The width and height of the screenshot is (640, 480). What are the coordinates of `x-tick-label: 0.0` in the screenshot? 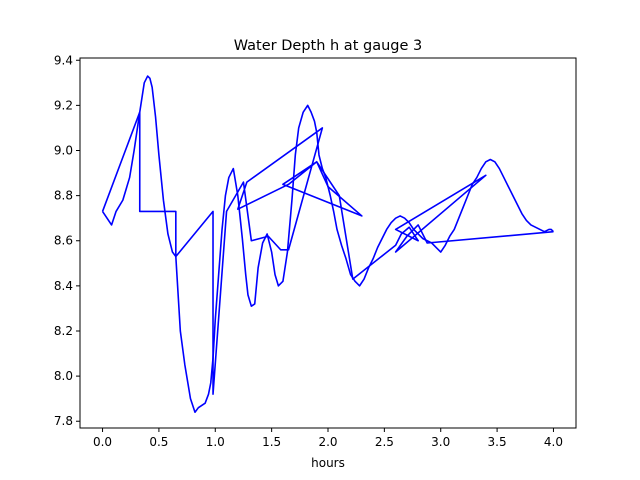 It's located at (102, 442).